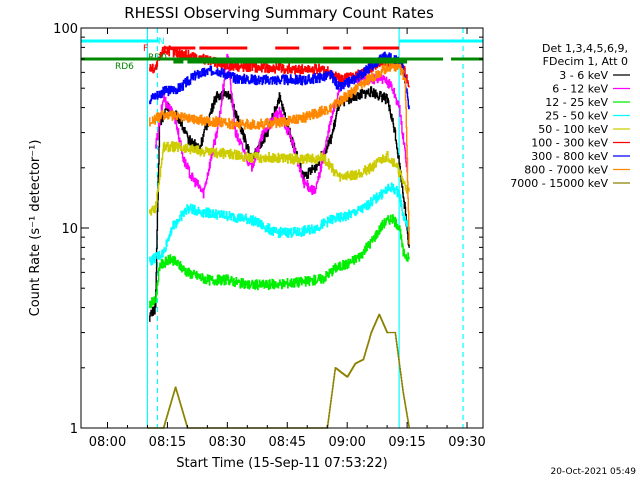  What do you see at coordinates (281, 463) in the screenshot?
I see `x-axis-label: Start Time (15-Sep-11 07:53:22)` at bounding box center [281, 463].